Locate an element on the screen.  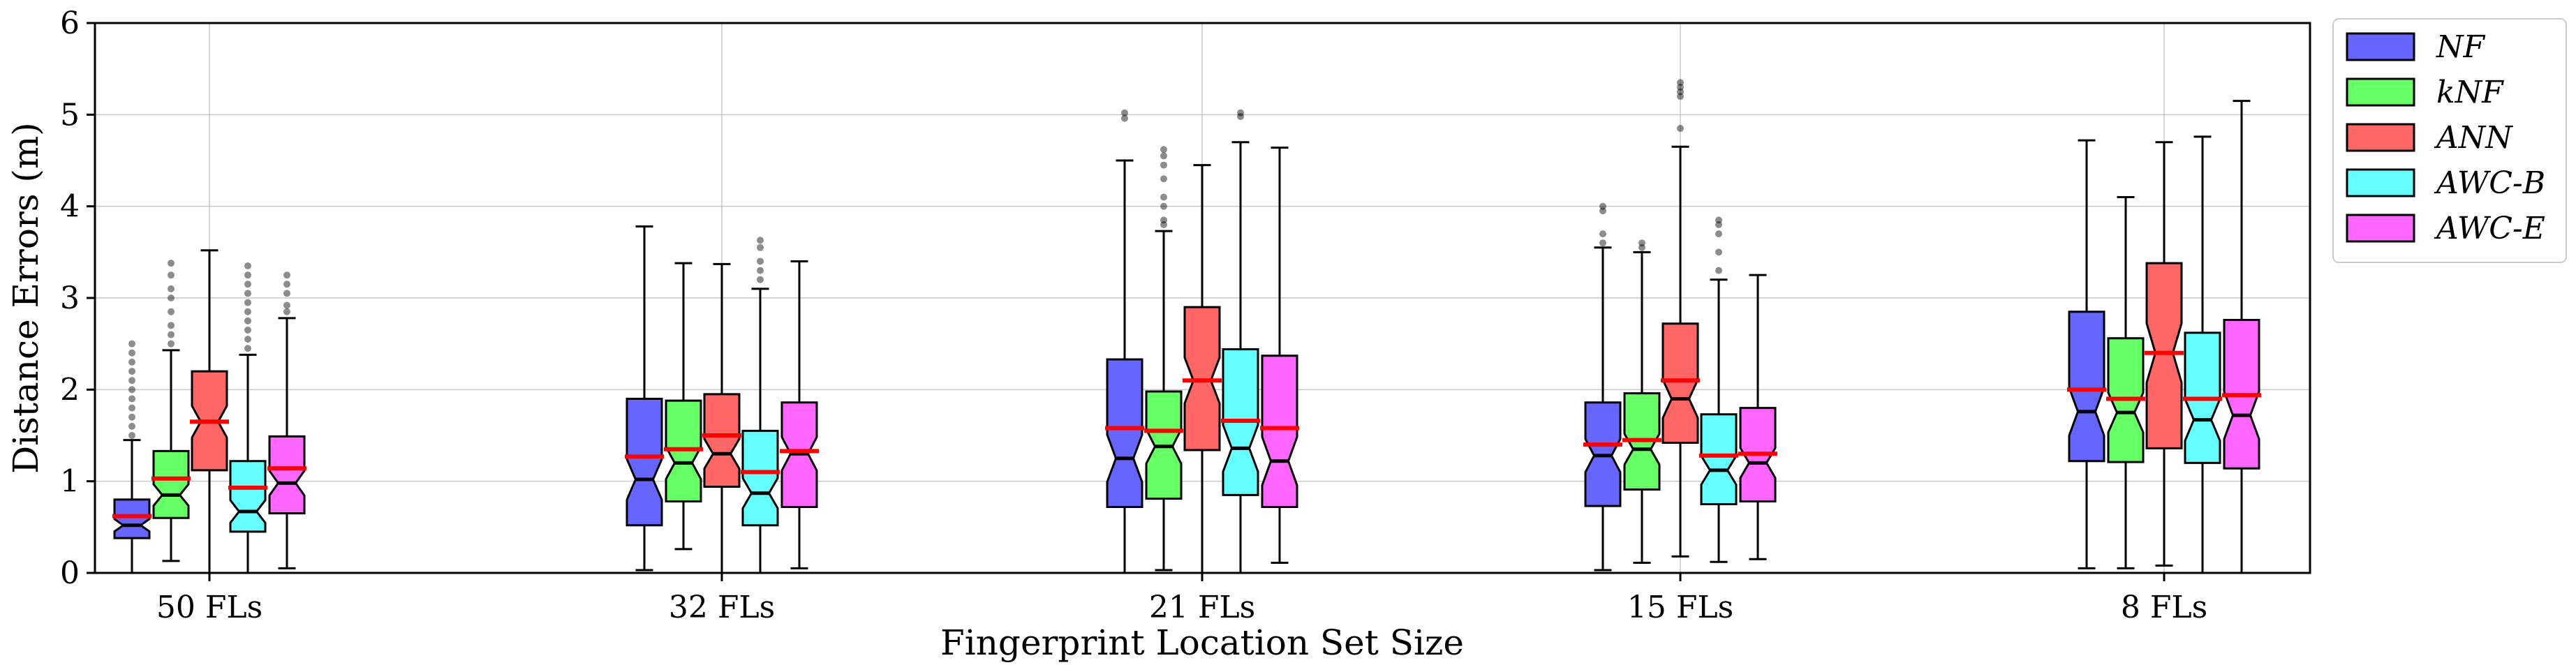
legend-item-nf: NF is located at coordinates (2416, 47).